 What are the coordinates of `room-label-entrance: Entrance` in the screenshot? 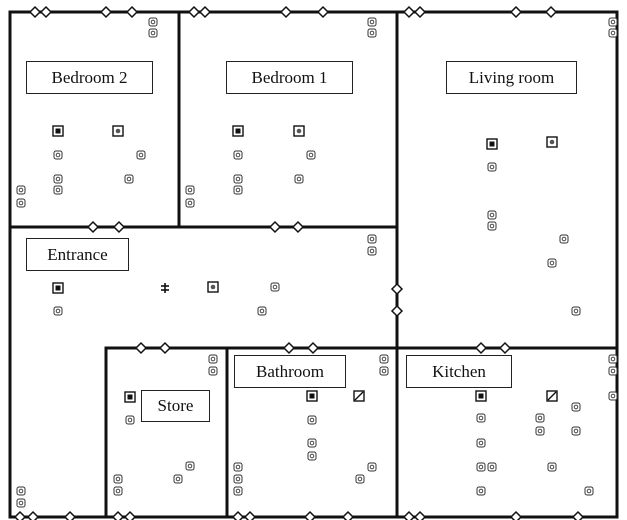 It's located at (77, 254).